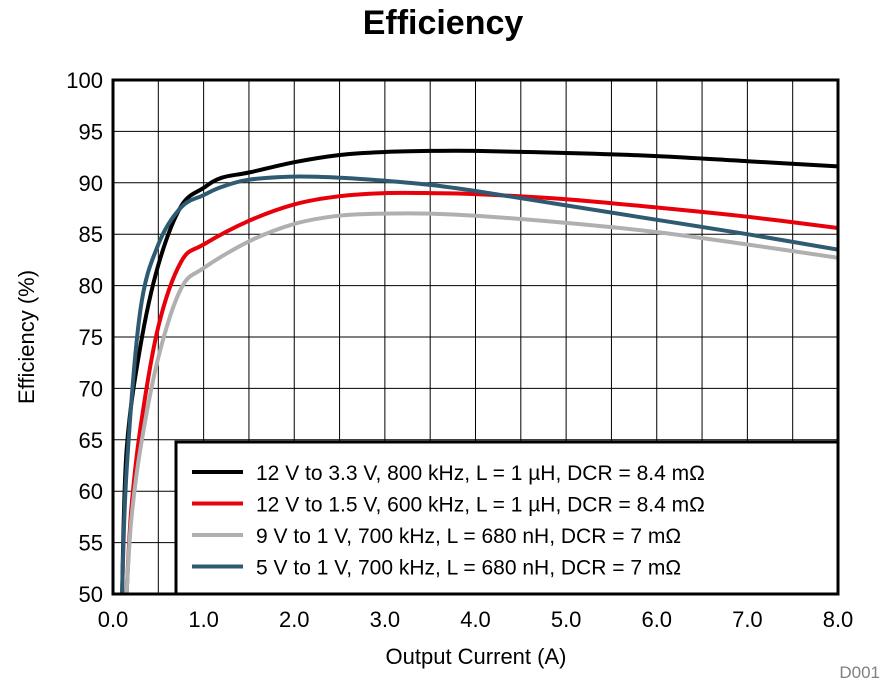 This screenshot has height=689, width=886. What do you see at coordinates (566, 619) in the screenshot?
I see `x-tick-label: 5.0` at bounding box center [566, 619].